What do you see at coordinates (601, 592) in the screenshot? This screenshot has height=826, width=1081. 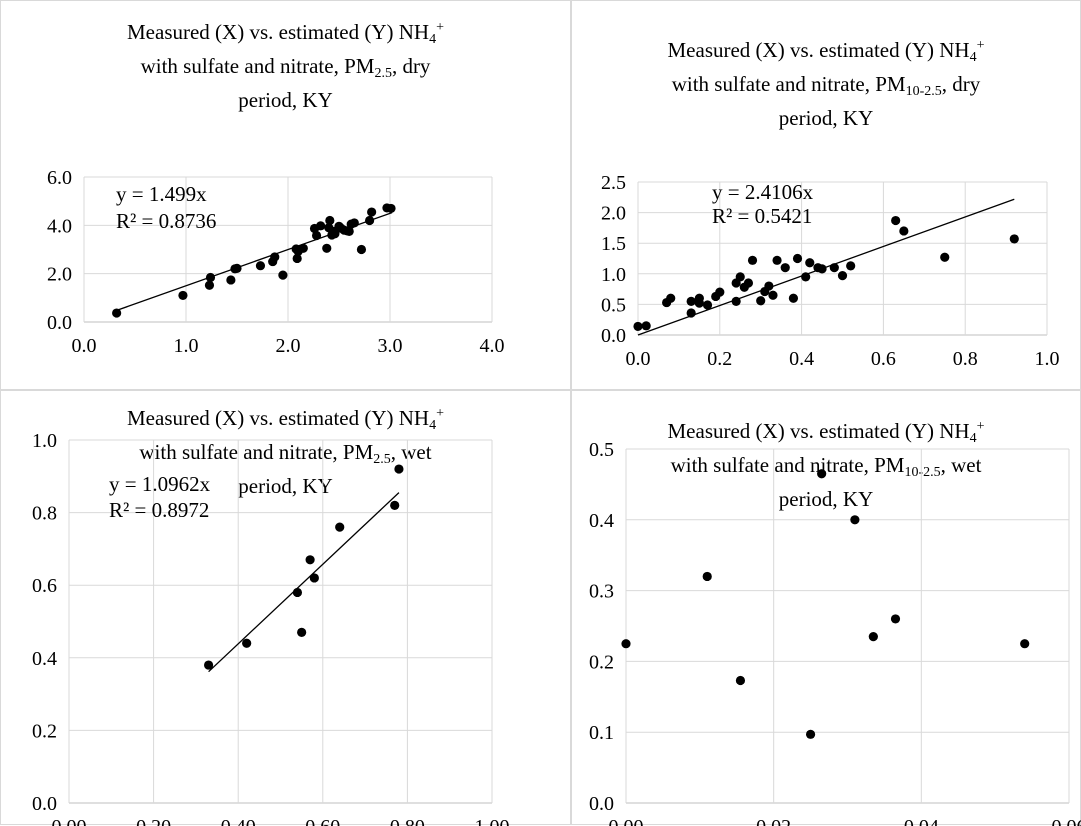 I see `y-tick-label: 0.3` at bounding box center [601, 592].